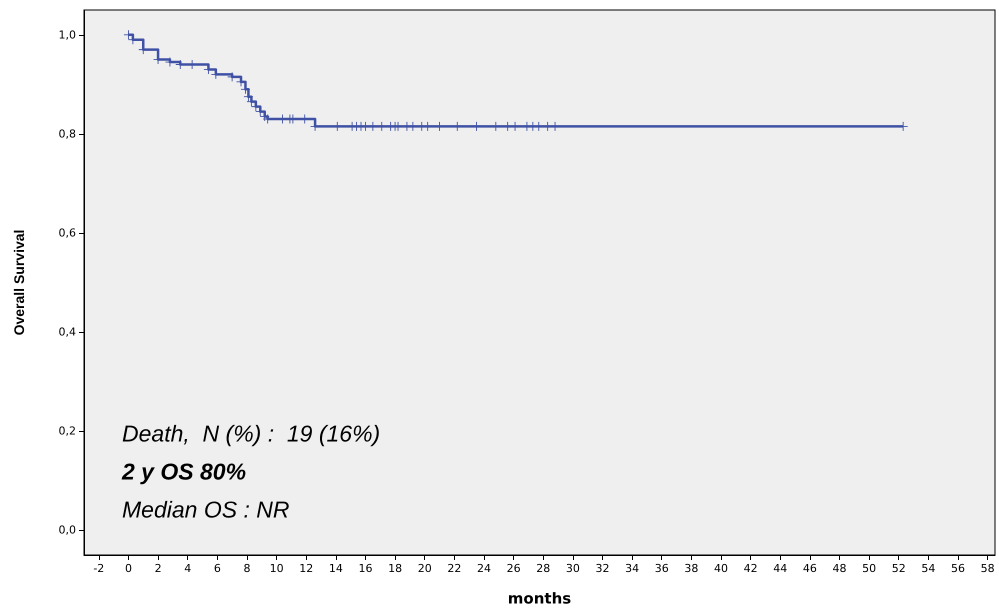 The height and width of the screenshot is (613, 999). I want to click on x-tick-label: 58, so click(987, 568).